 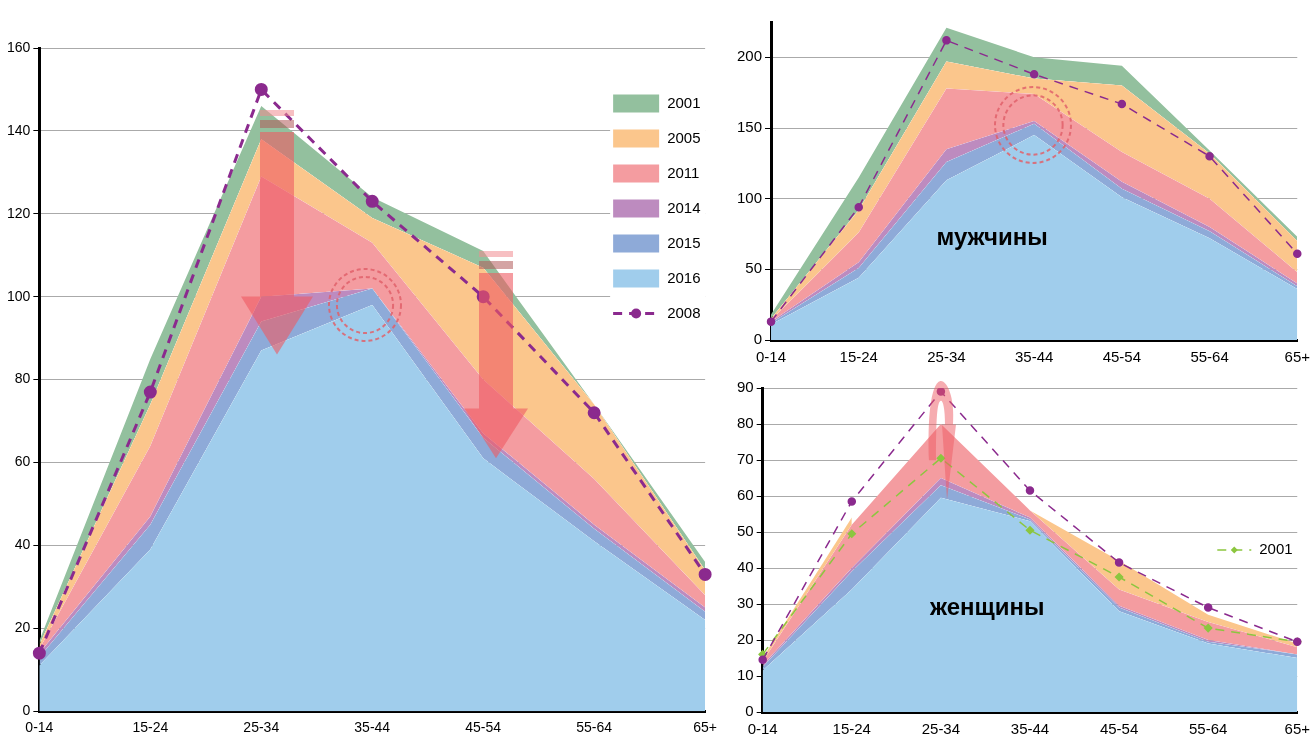 I want to click on legend-label: 2016, so click(x=684, y=277).